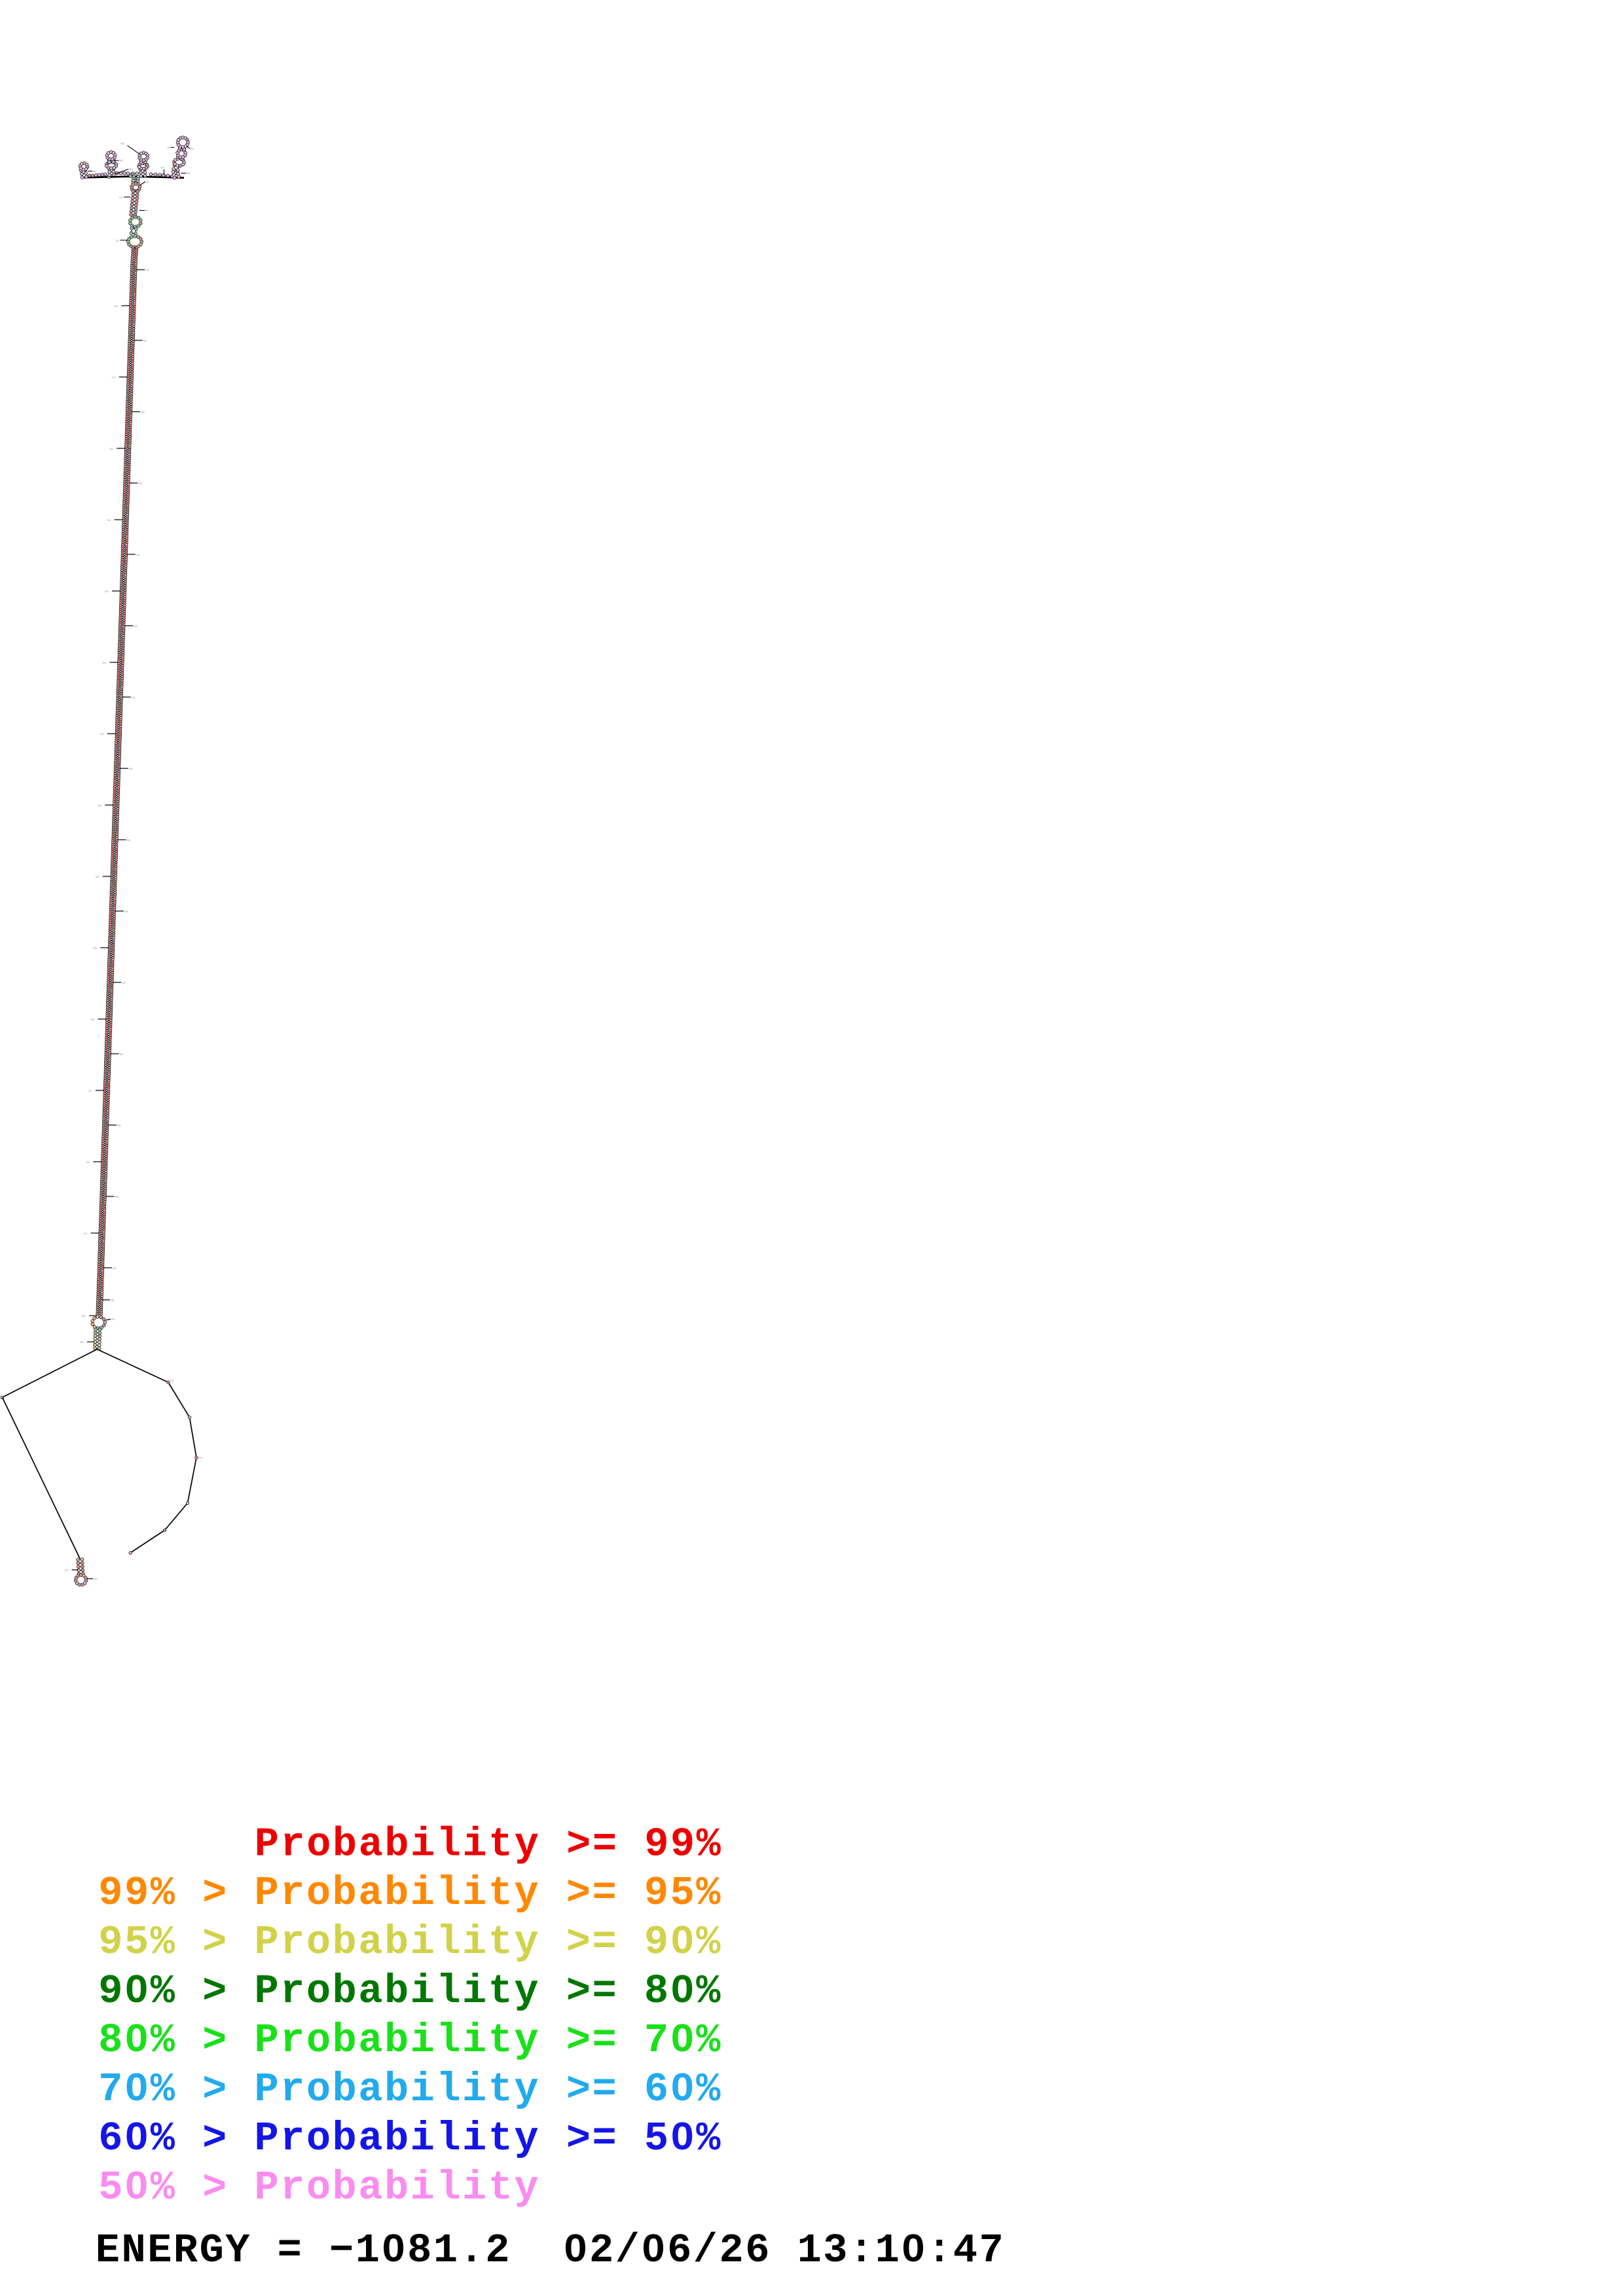  Describe the element at coordinates (201, 1459) in the screenshot. I see `svg-text: 520` at that location.